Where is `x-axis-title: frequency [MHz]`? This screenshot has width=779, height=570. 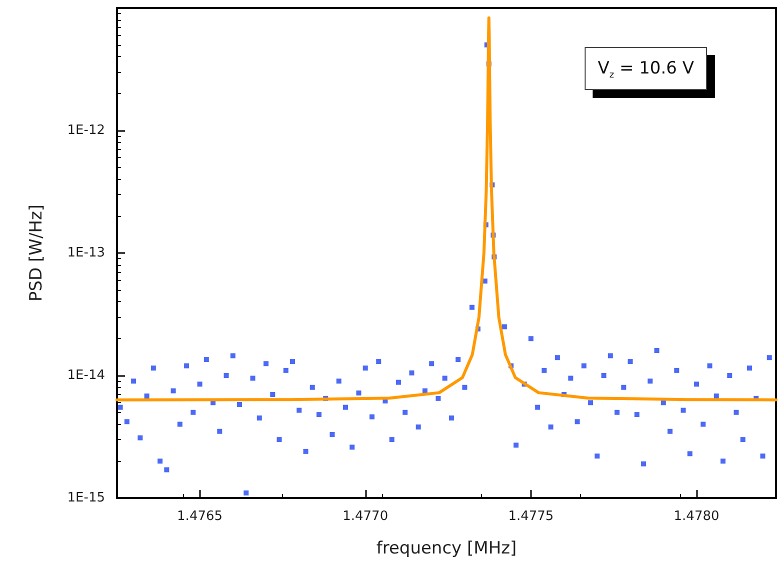
x-axis-title: frequency [MHz] is located at coordinates (446, 548).